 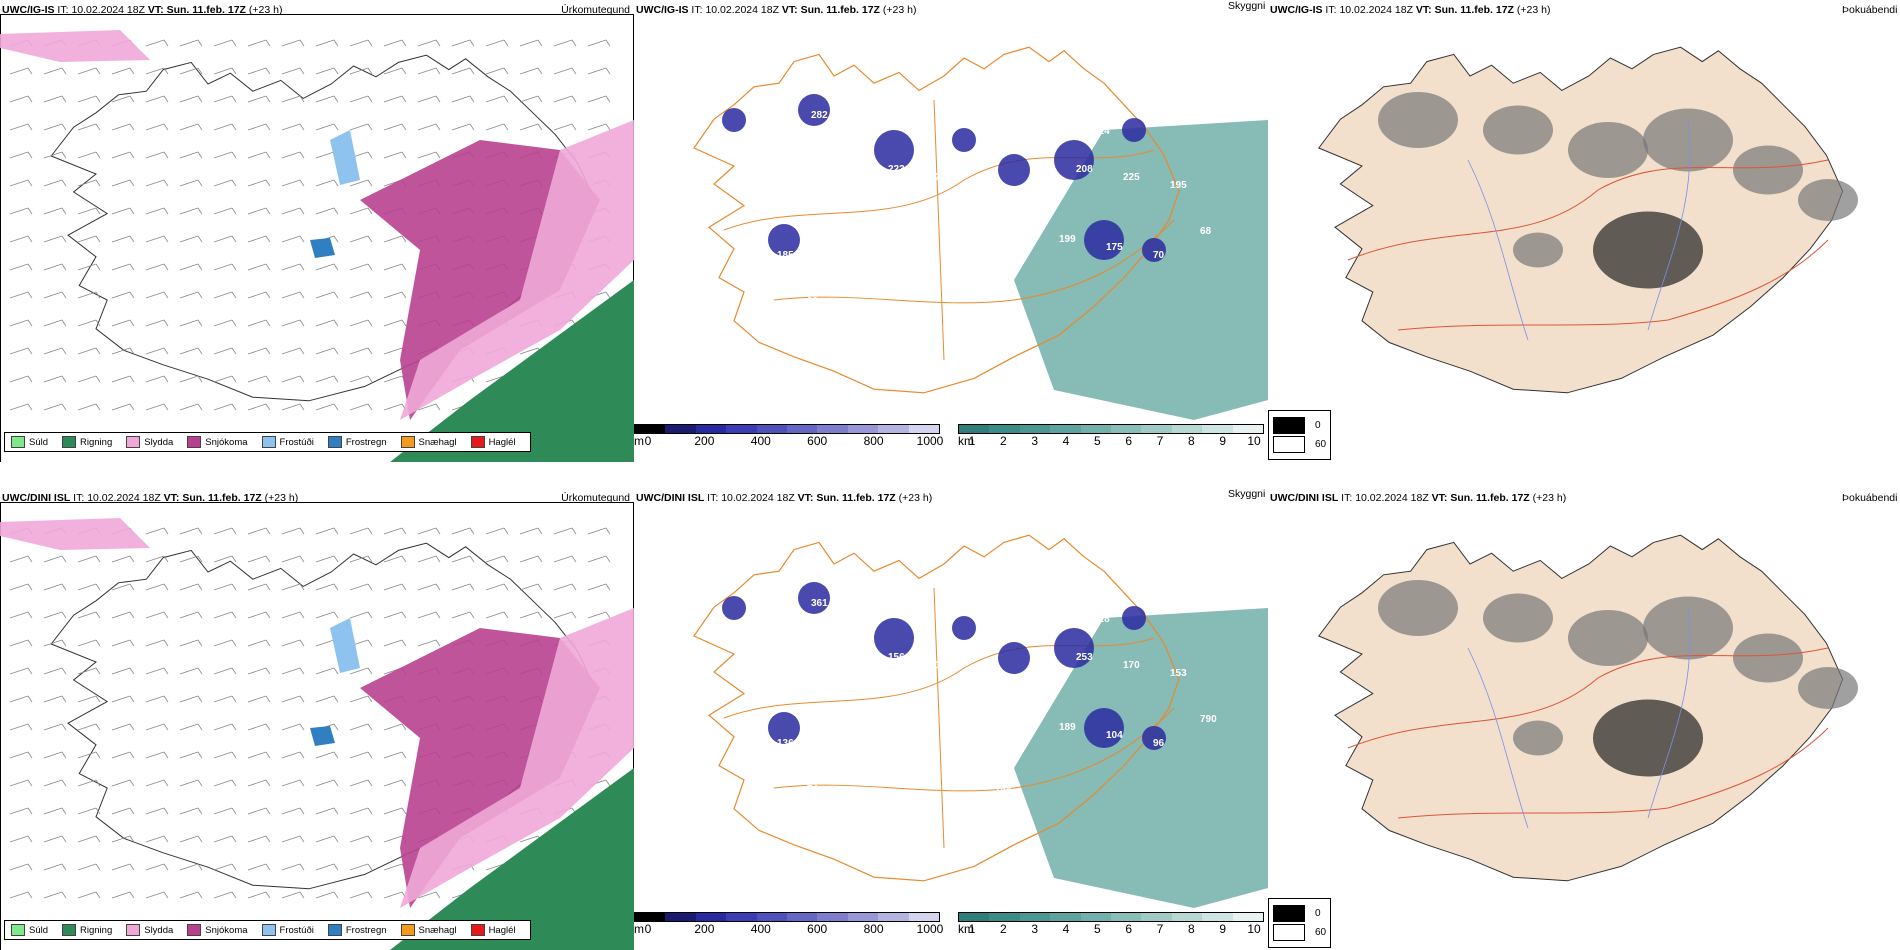 I want to click on rain-area, so click(x=512, y=371).